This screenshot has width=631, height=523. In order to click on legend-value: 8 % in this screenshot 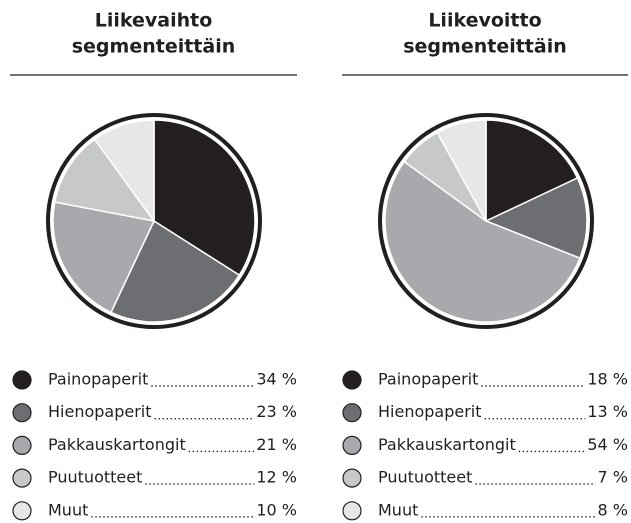, I will do `click(613, 509)`.